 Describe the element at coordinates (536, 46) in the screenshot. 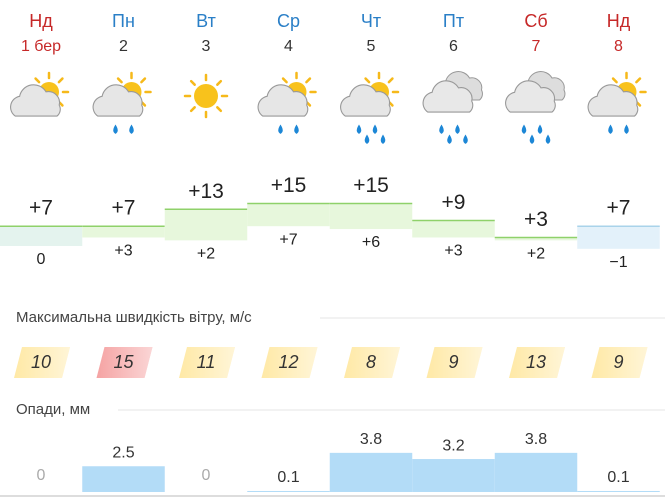

I see `day-date: 7` at that location.